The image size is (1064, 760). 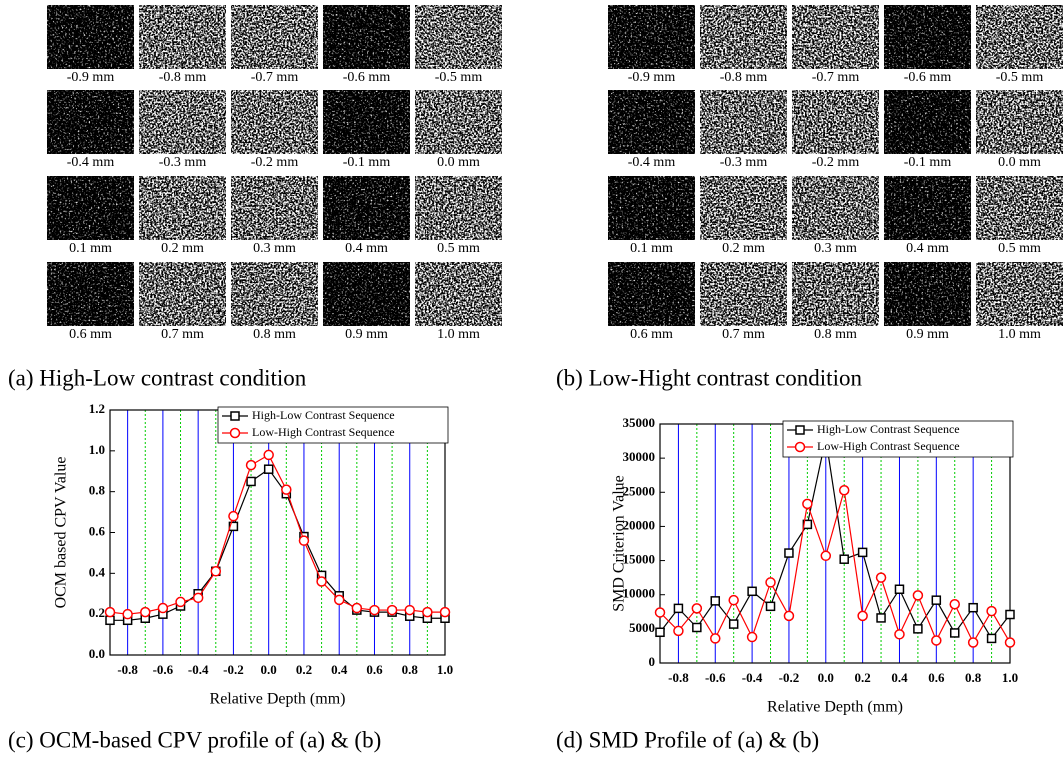 I want to click on image-label: 0.4 mm, so click(x=366, y=248).